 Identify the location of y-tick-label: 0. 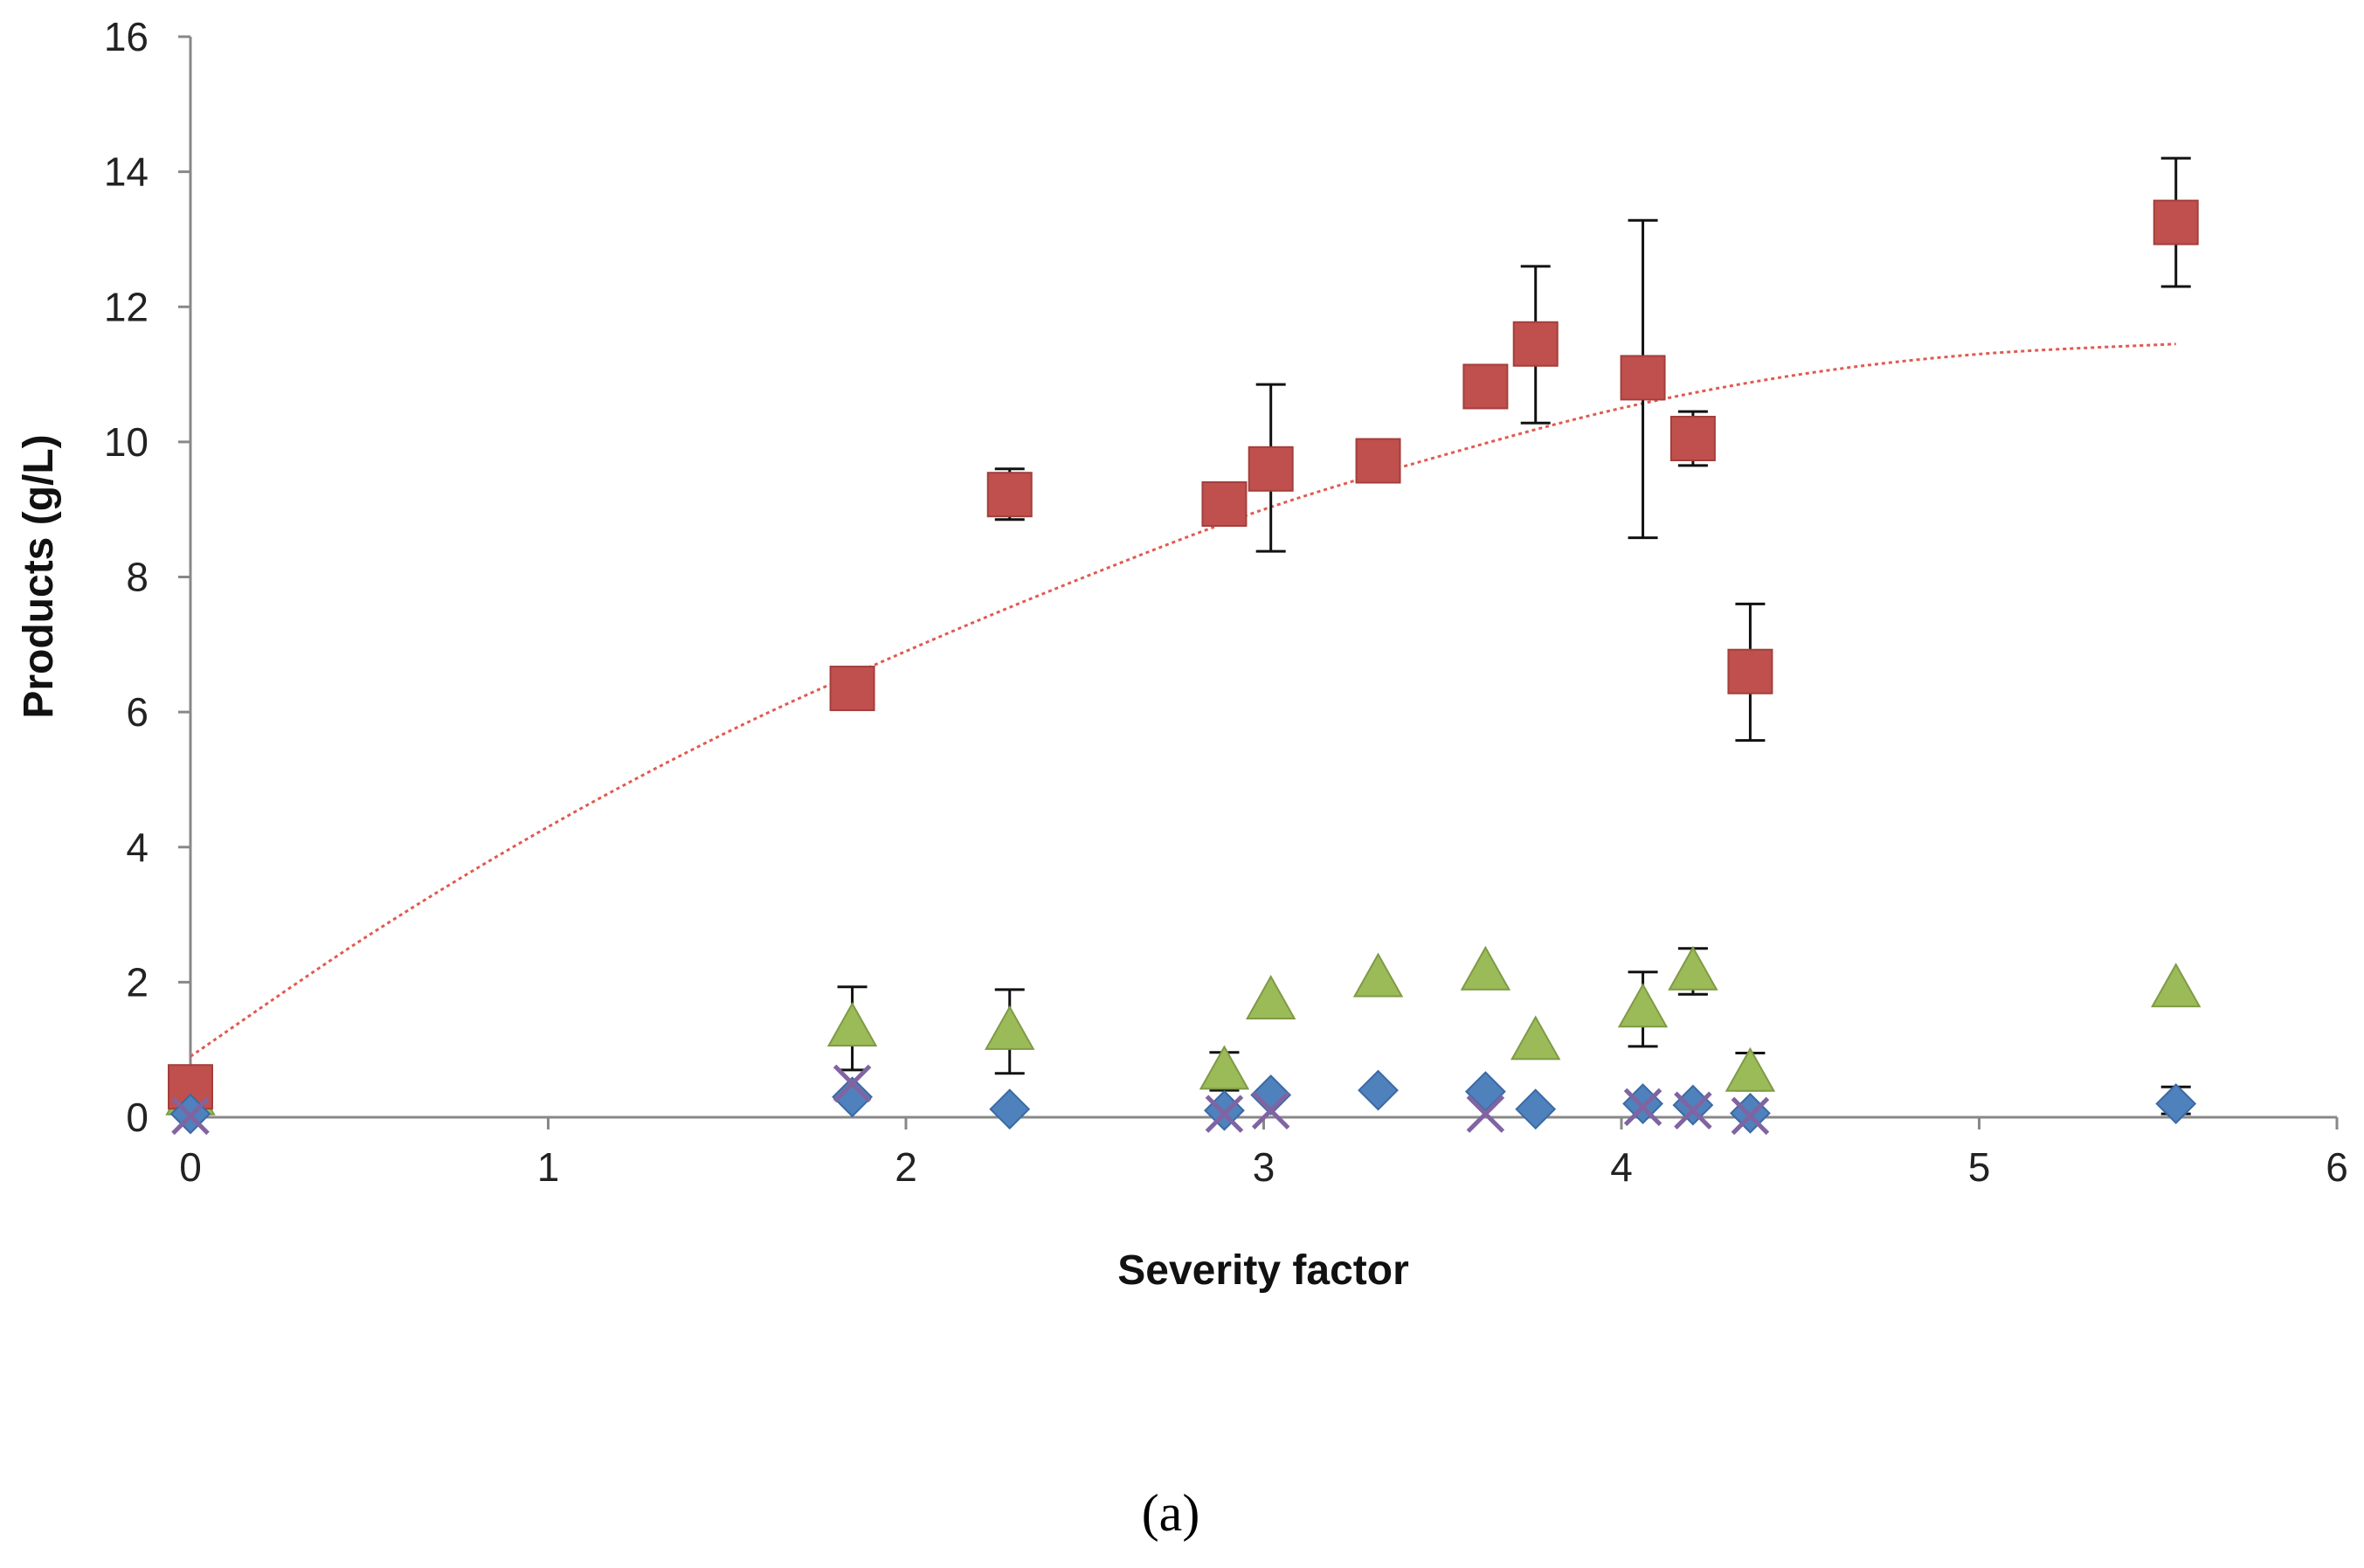
(138, 1117).